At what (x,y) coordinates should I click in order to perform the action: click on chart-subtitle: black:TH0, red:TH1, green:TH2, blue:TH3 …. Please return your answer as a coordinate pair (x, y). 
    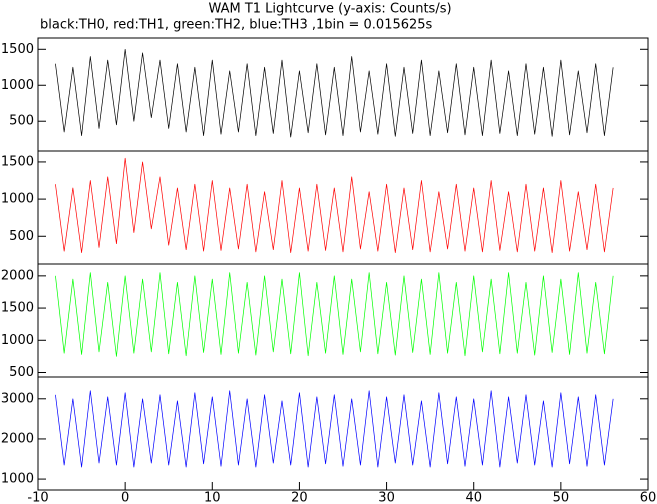
    Looking at the image, I should click on (236, 25).